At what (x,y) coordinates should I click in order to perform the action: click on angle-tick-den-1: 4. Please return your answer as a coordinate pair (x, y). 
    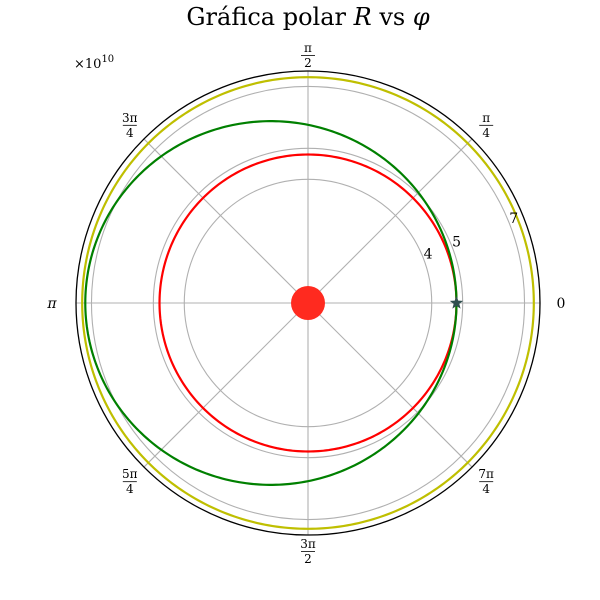
    Looking at the image, I should click on (486, 133).